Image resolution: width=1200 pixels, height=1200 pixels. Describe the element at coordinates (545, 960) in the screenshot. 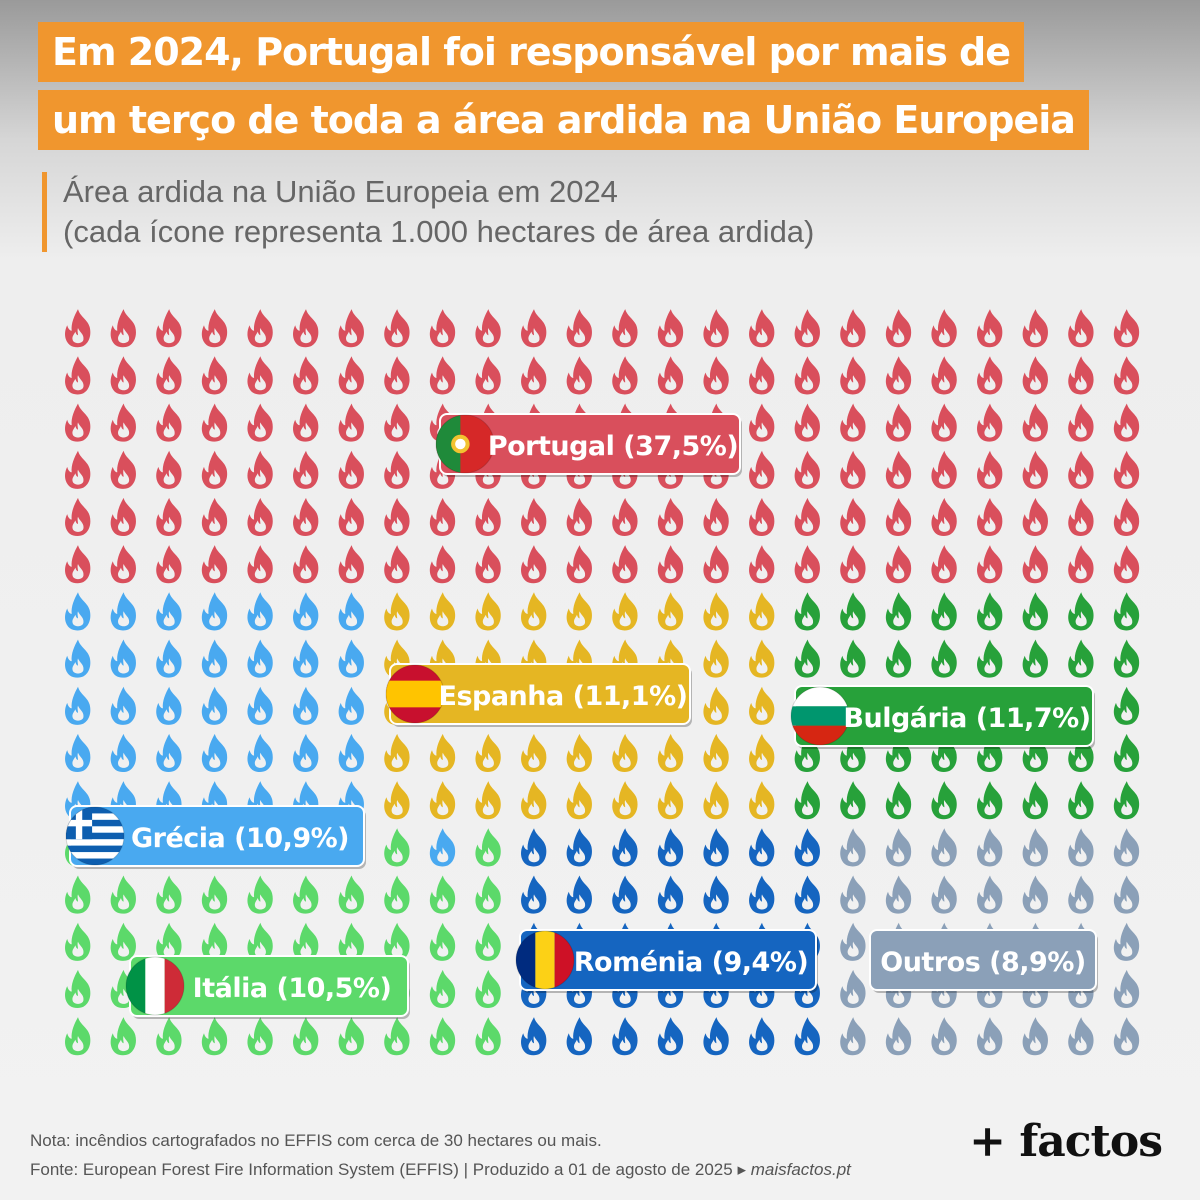

I see `romania-flag-icon` at that location.